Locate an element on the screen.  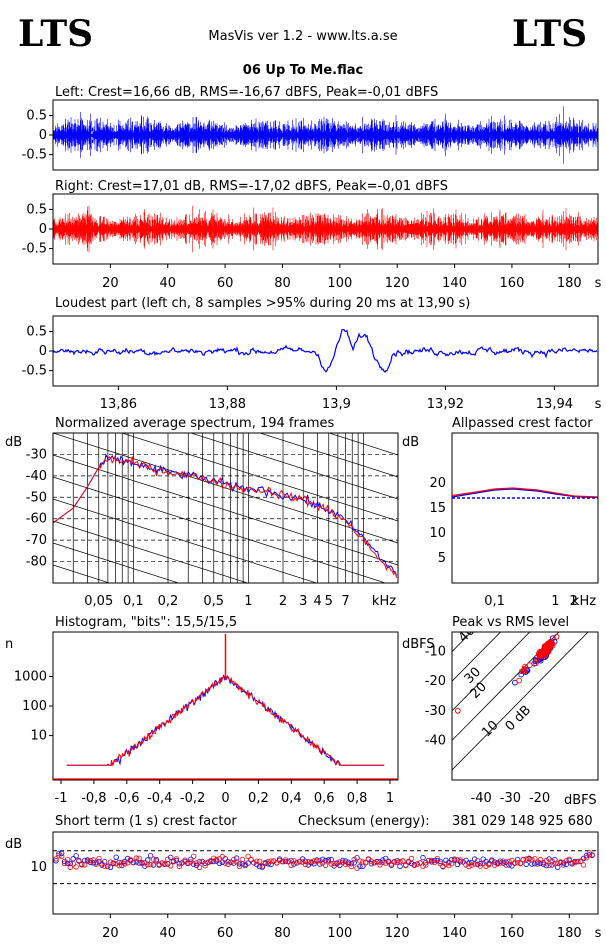
ytick-label: -10 is located at coordinates (435, 652).